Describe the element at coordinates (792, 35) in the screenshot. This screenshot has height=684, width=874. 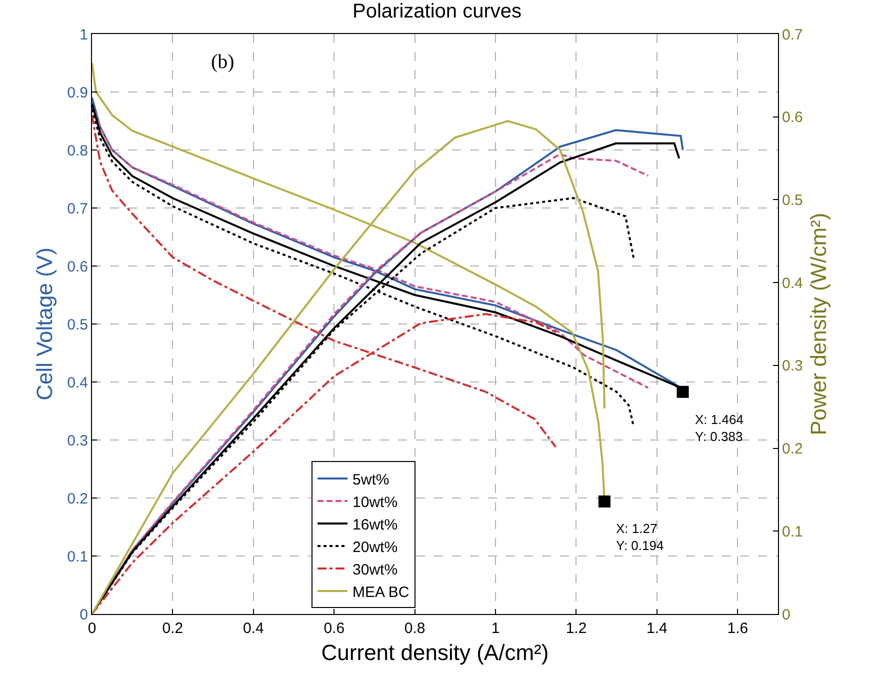
I see `y2-tick-label: 0.7` at that location.